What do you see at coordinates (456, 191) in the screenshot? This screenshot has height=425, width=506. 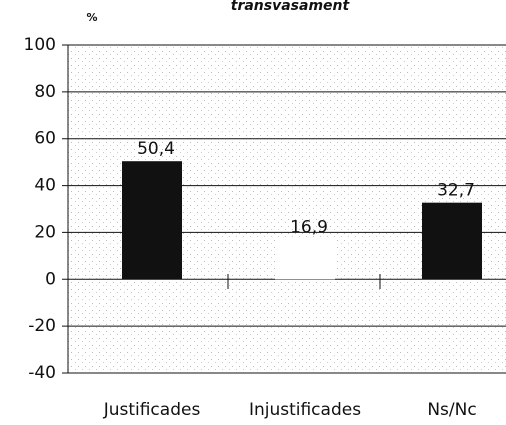 I see `data-label: 32,7` at bounding box center [456, 191].